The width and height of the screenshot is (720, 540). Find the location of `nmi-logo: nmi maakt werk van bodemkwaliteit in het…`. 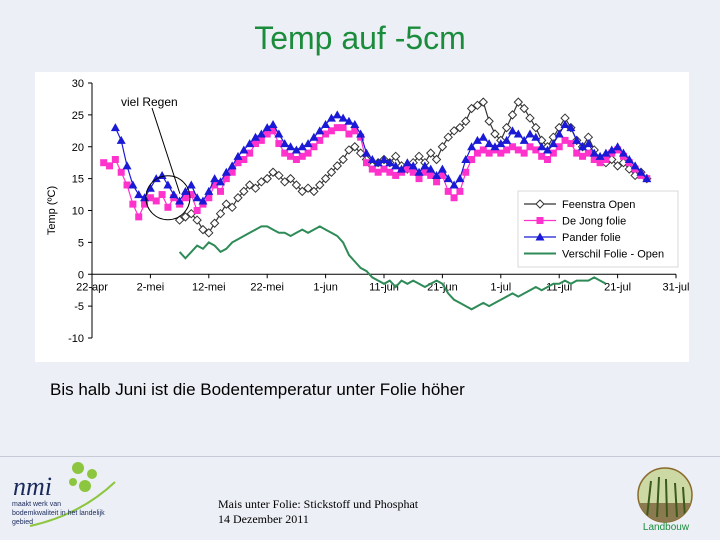

nmi-logo: nmi maakt werk van bodemkwaliteit in het… is located at coordinates (65, 495).